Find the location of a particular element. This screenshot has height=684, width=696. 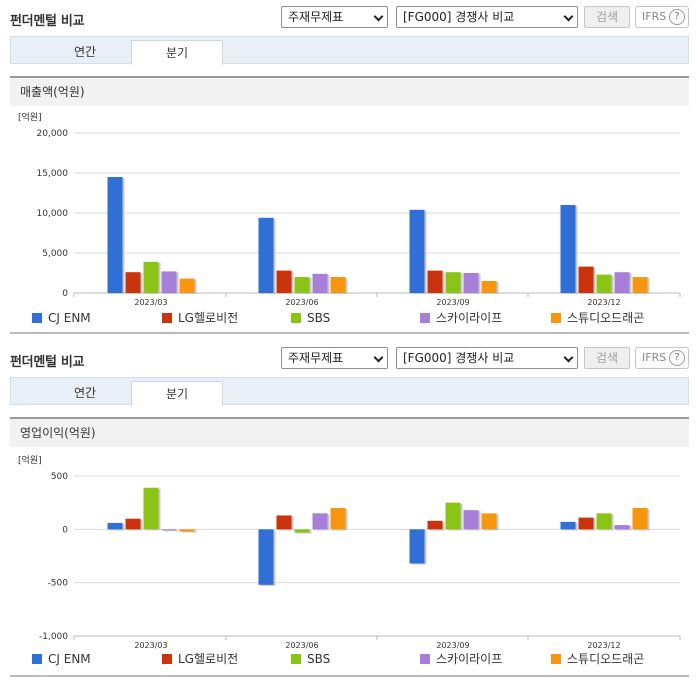

chart-title: 영업이익(억원) is located at coordinates (349, 433).